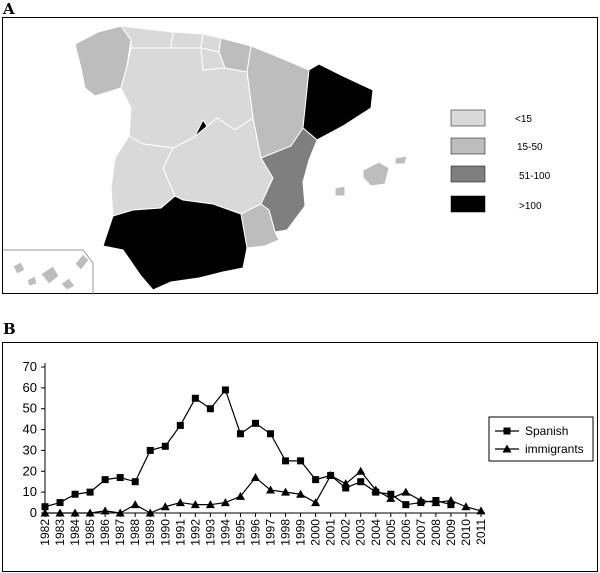 The height and width of the screenshot is (573, 600). Describe the element at coordinates (255, 532) in the screenshot. I see `x-tick-label: 1996` at that location.